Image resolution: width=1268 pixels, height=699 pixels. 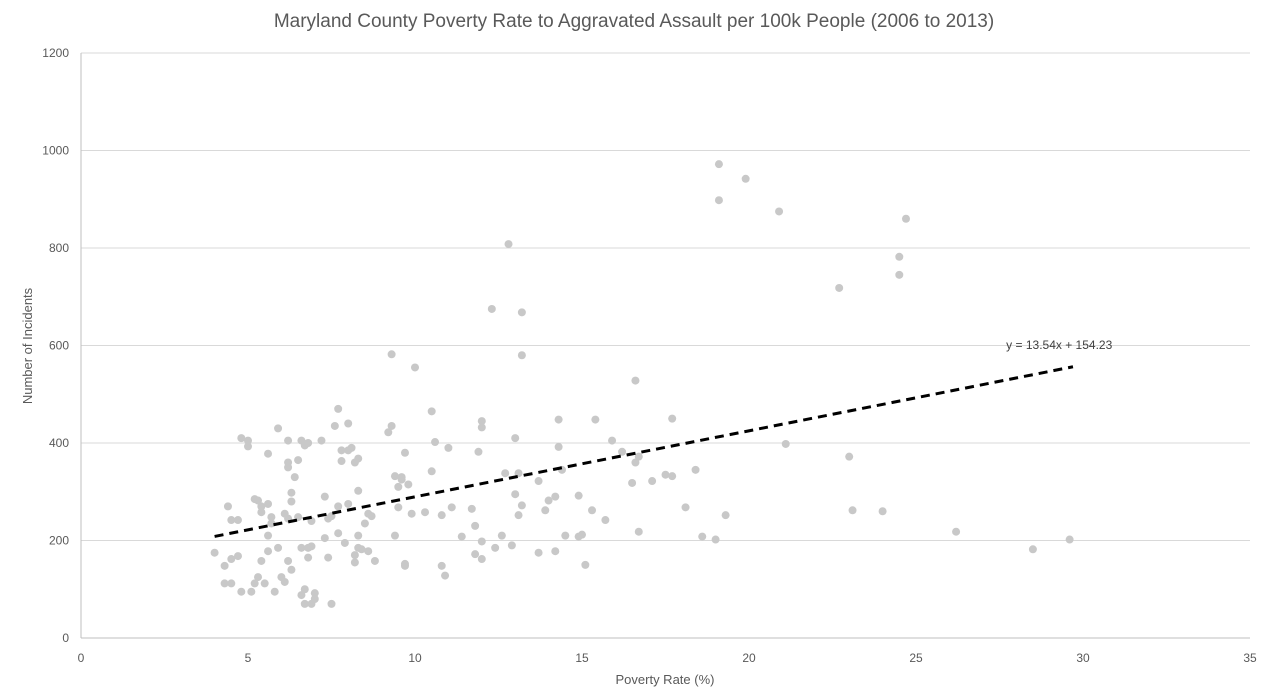 What do you see at coordinates (55, 151) in the screenshot?
I see `y-tick-label: 1000` at bounding box center [55, 151].